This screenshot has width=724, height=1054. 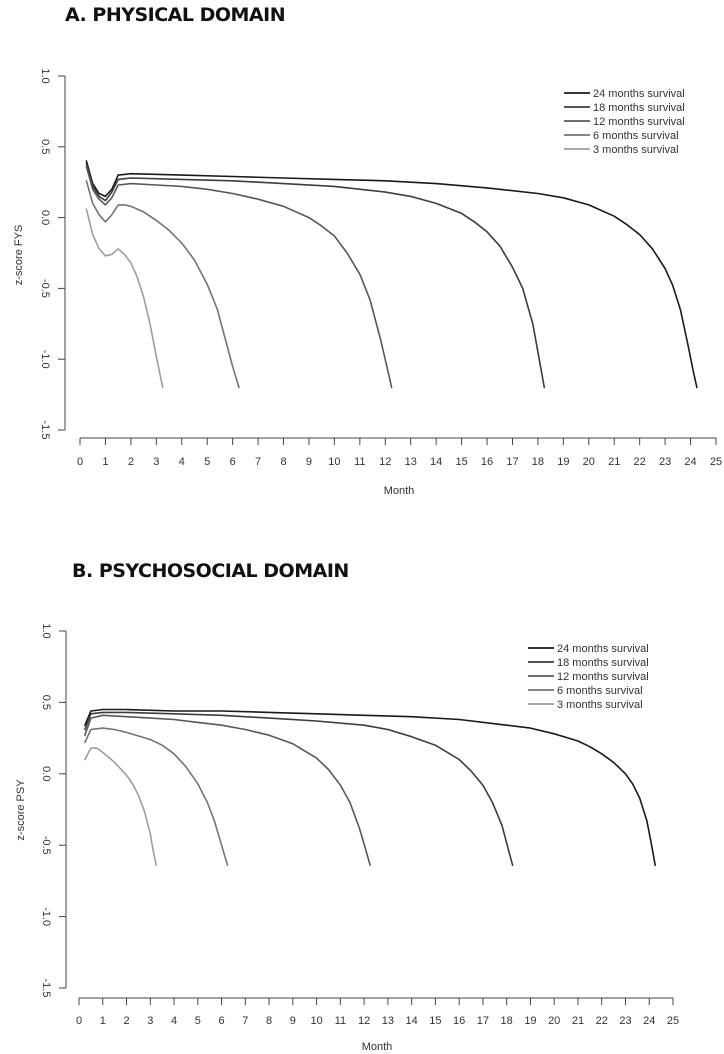 I want to click on series-line-24-months, so click(x=370, y=787).